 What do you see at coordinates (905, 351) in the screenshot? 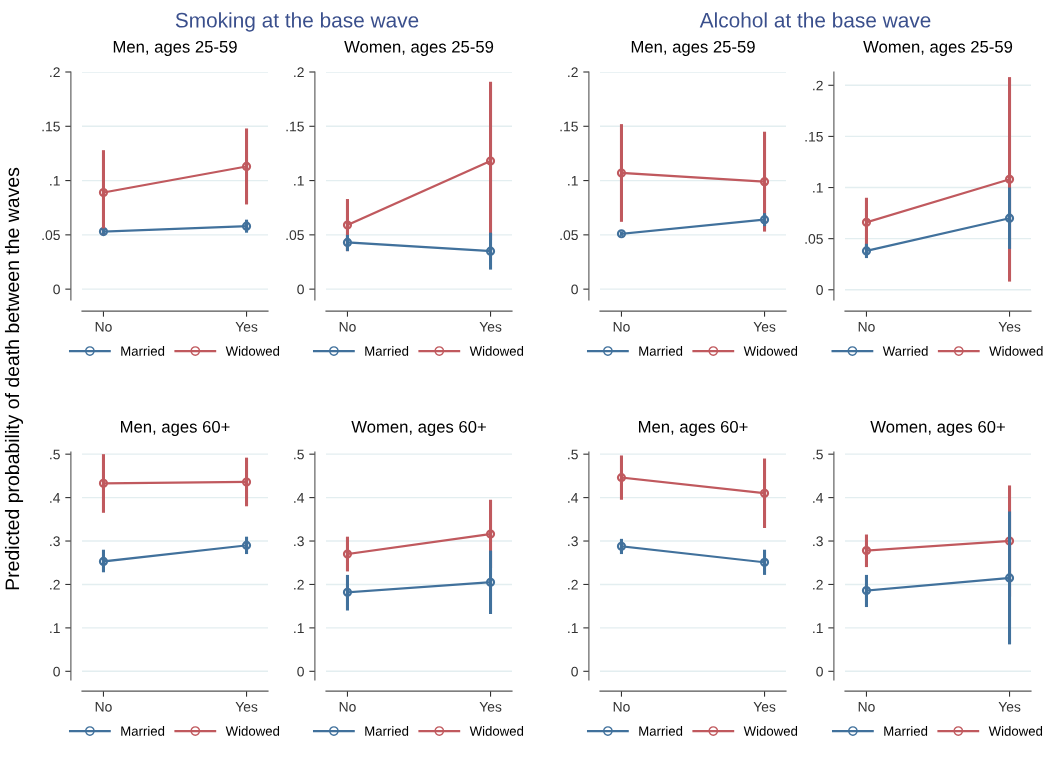
I see `legend-label: Warried` at bounding box center [905, 351].